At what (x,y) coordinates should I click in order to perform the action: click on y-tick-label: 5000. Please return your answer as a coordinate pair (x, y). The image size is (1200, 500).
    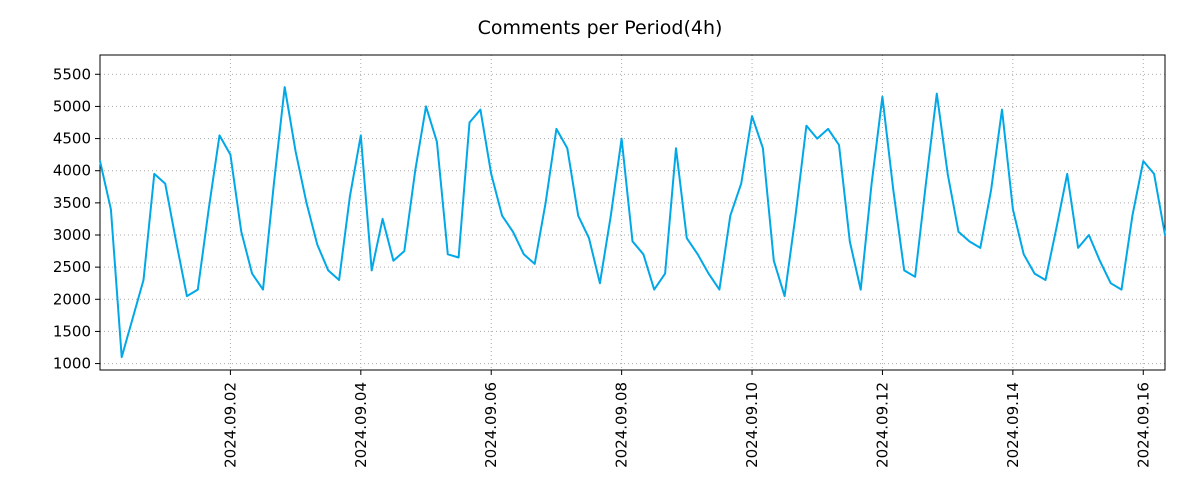
    Looking at the image, I should click on (72, 106).